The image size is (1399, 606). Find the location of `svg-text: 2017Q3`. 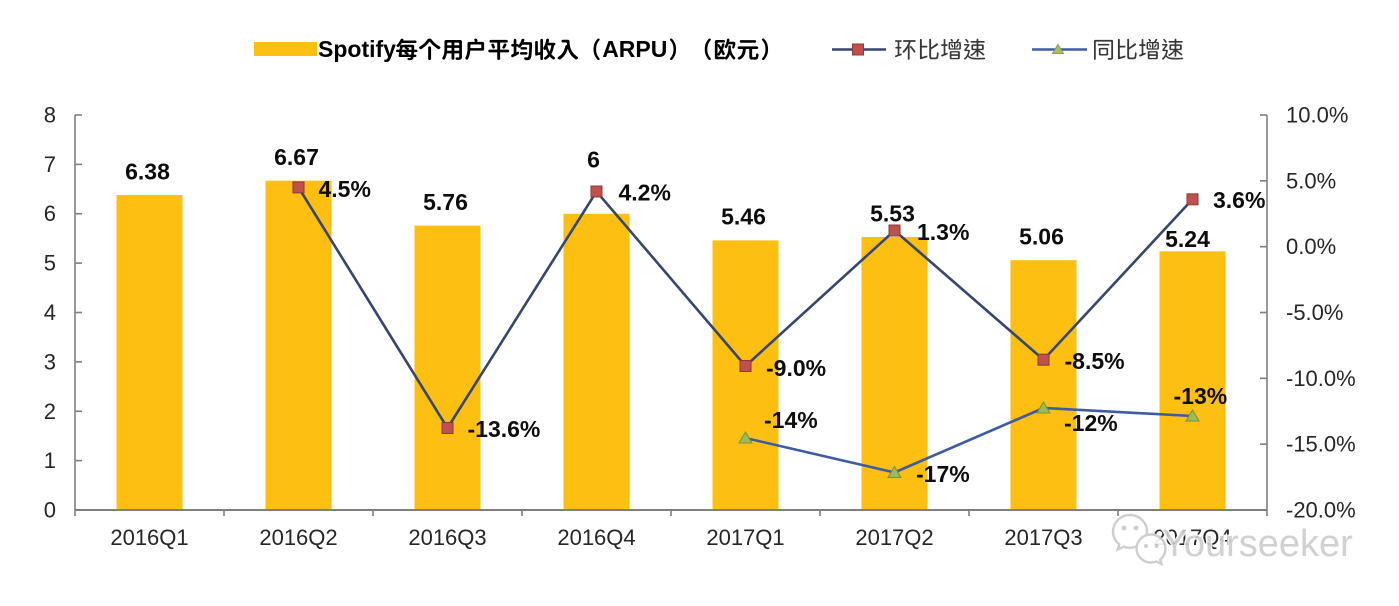

svg-text: 2017Q3 is located at coordinates (1043, 537).